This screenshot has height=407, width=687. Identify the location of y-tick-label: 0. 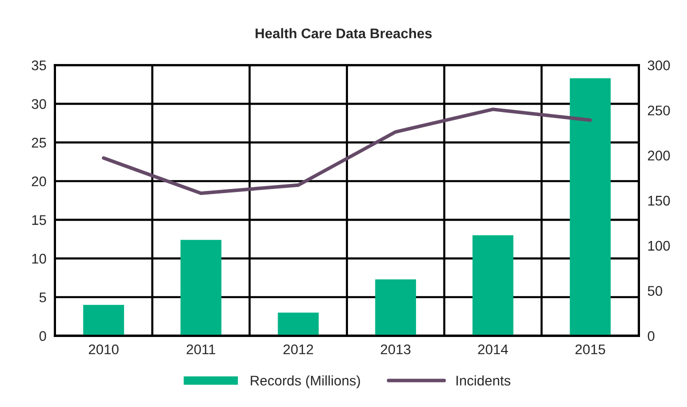
(42, 336).